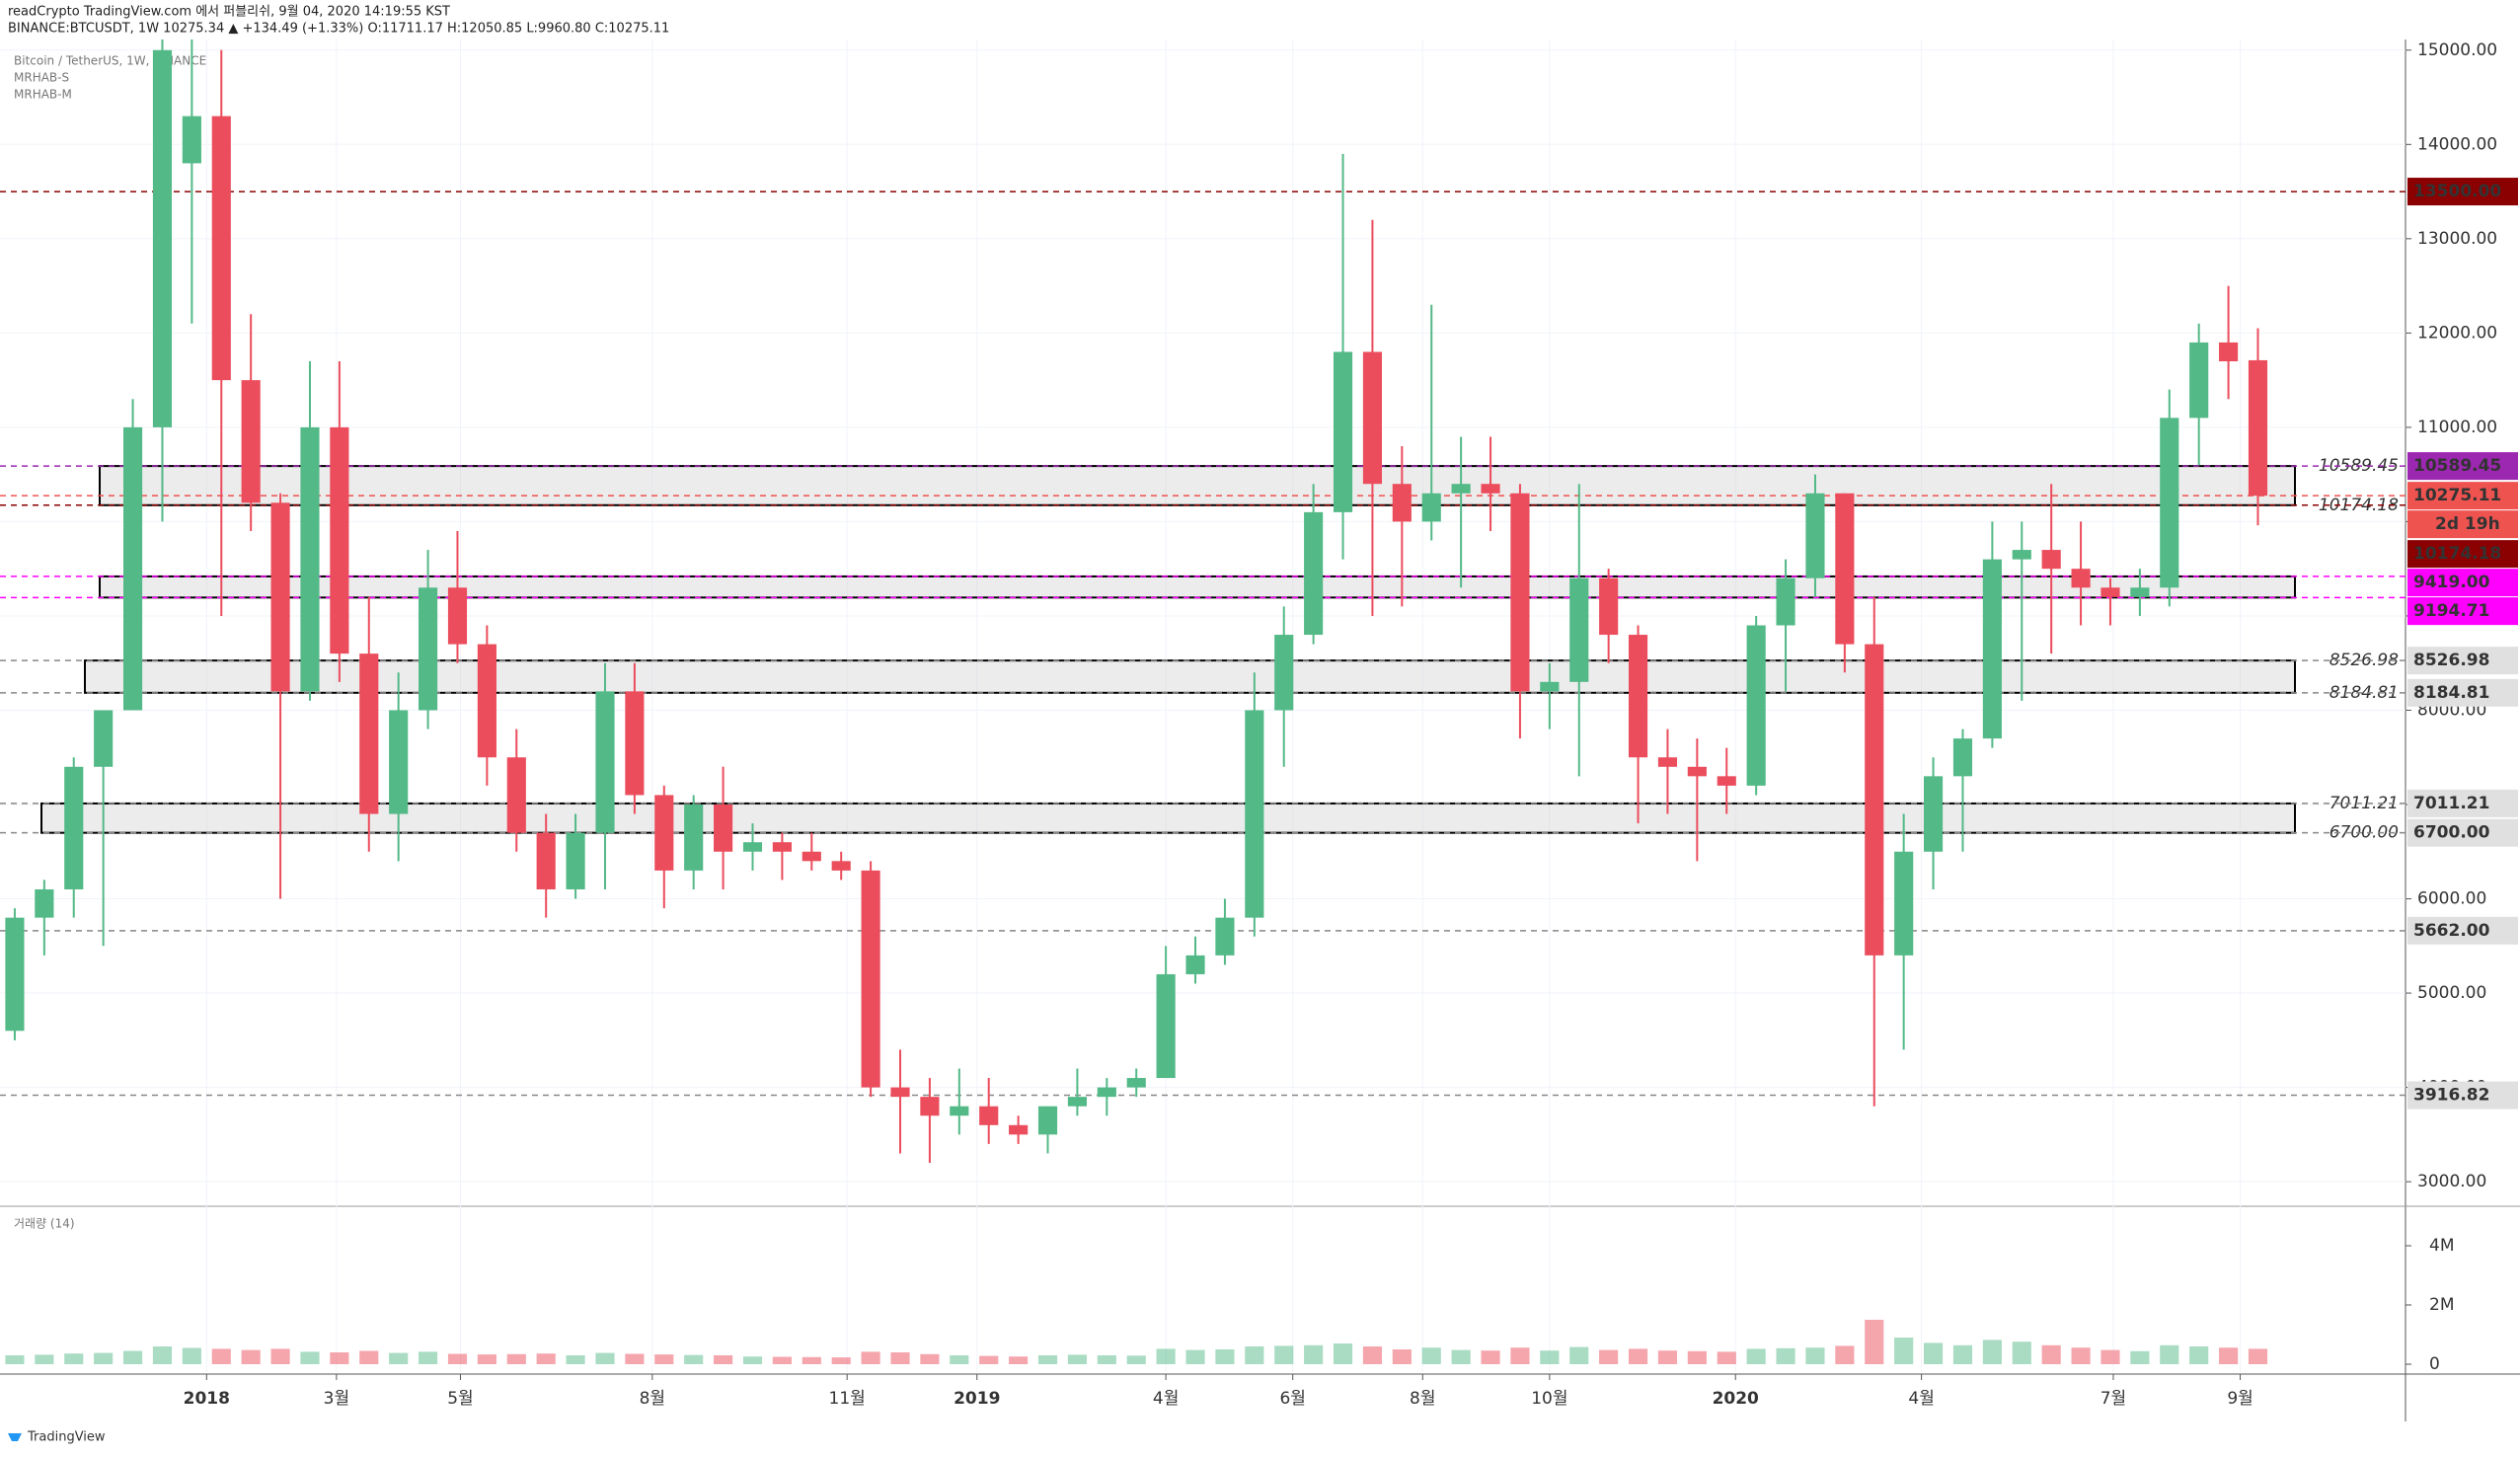  I want to click on y-tick-label: 6000.00, so click(2451, 899).